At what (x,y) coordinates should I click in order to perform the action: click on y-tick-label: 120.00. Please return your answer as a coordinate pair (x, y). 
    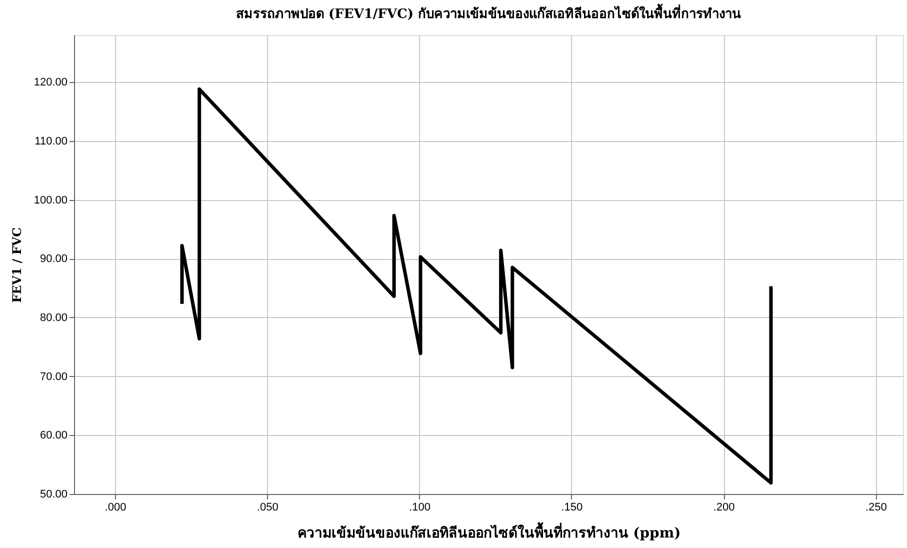
    Looking at the image, I should click on (51, 82).